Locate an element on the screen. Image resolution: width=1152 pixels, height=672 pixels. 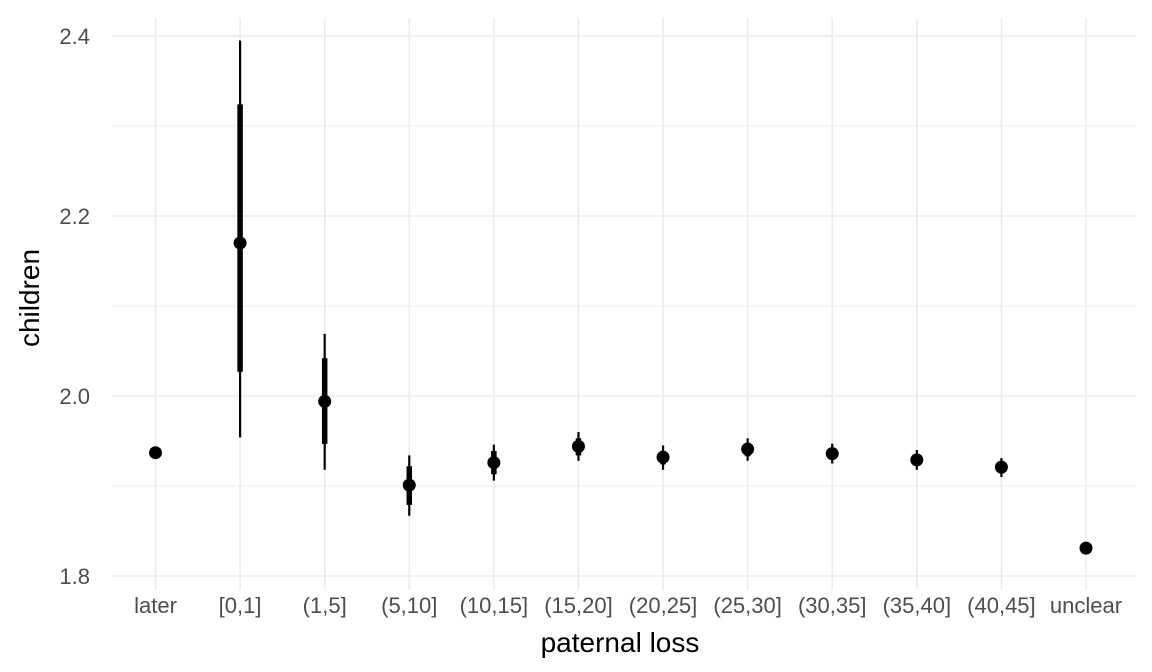
y-tick-label: 1.8 is located at coordinates (74, 576).